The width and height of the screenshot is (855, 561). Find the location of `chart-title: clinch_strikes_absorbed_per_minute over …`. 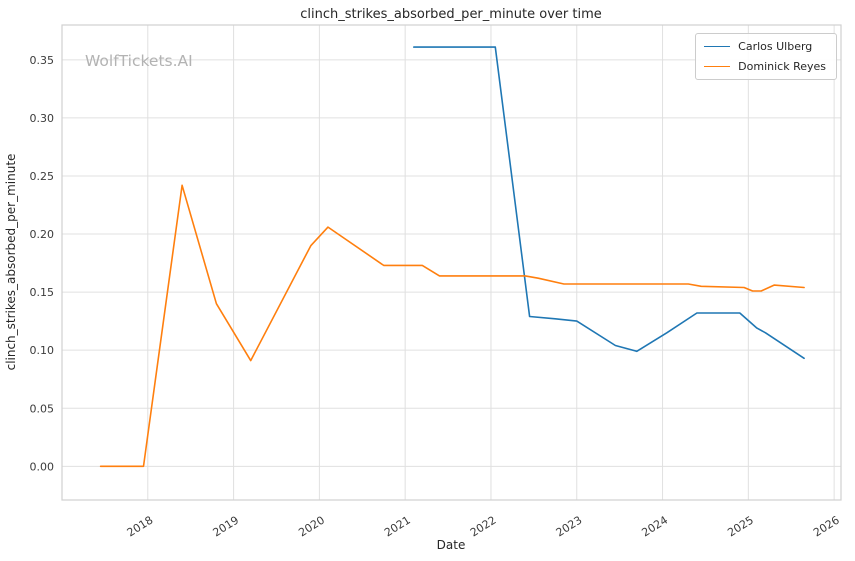

chart-title: clinch_strikes_absorbed_per_minute over … is located at coordinates (451, 14).